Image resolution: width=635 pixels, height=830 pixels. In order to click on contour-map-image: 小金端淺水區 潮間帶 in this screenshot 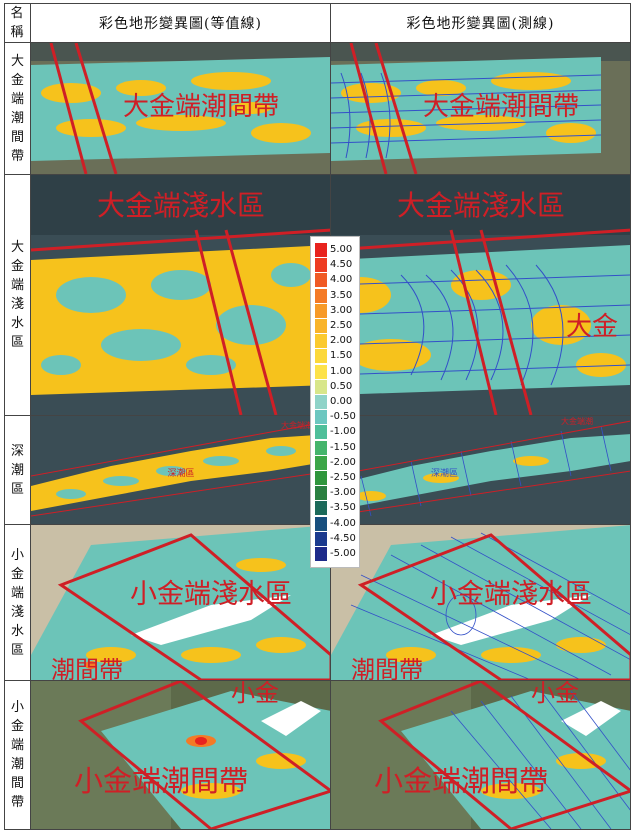, I will do `click(180, 602)`.